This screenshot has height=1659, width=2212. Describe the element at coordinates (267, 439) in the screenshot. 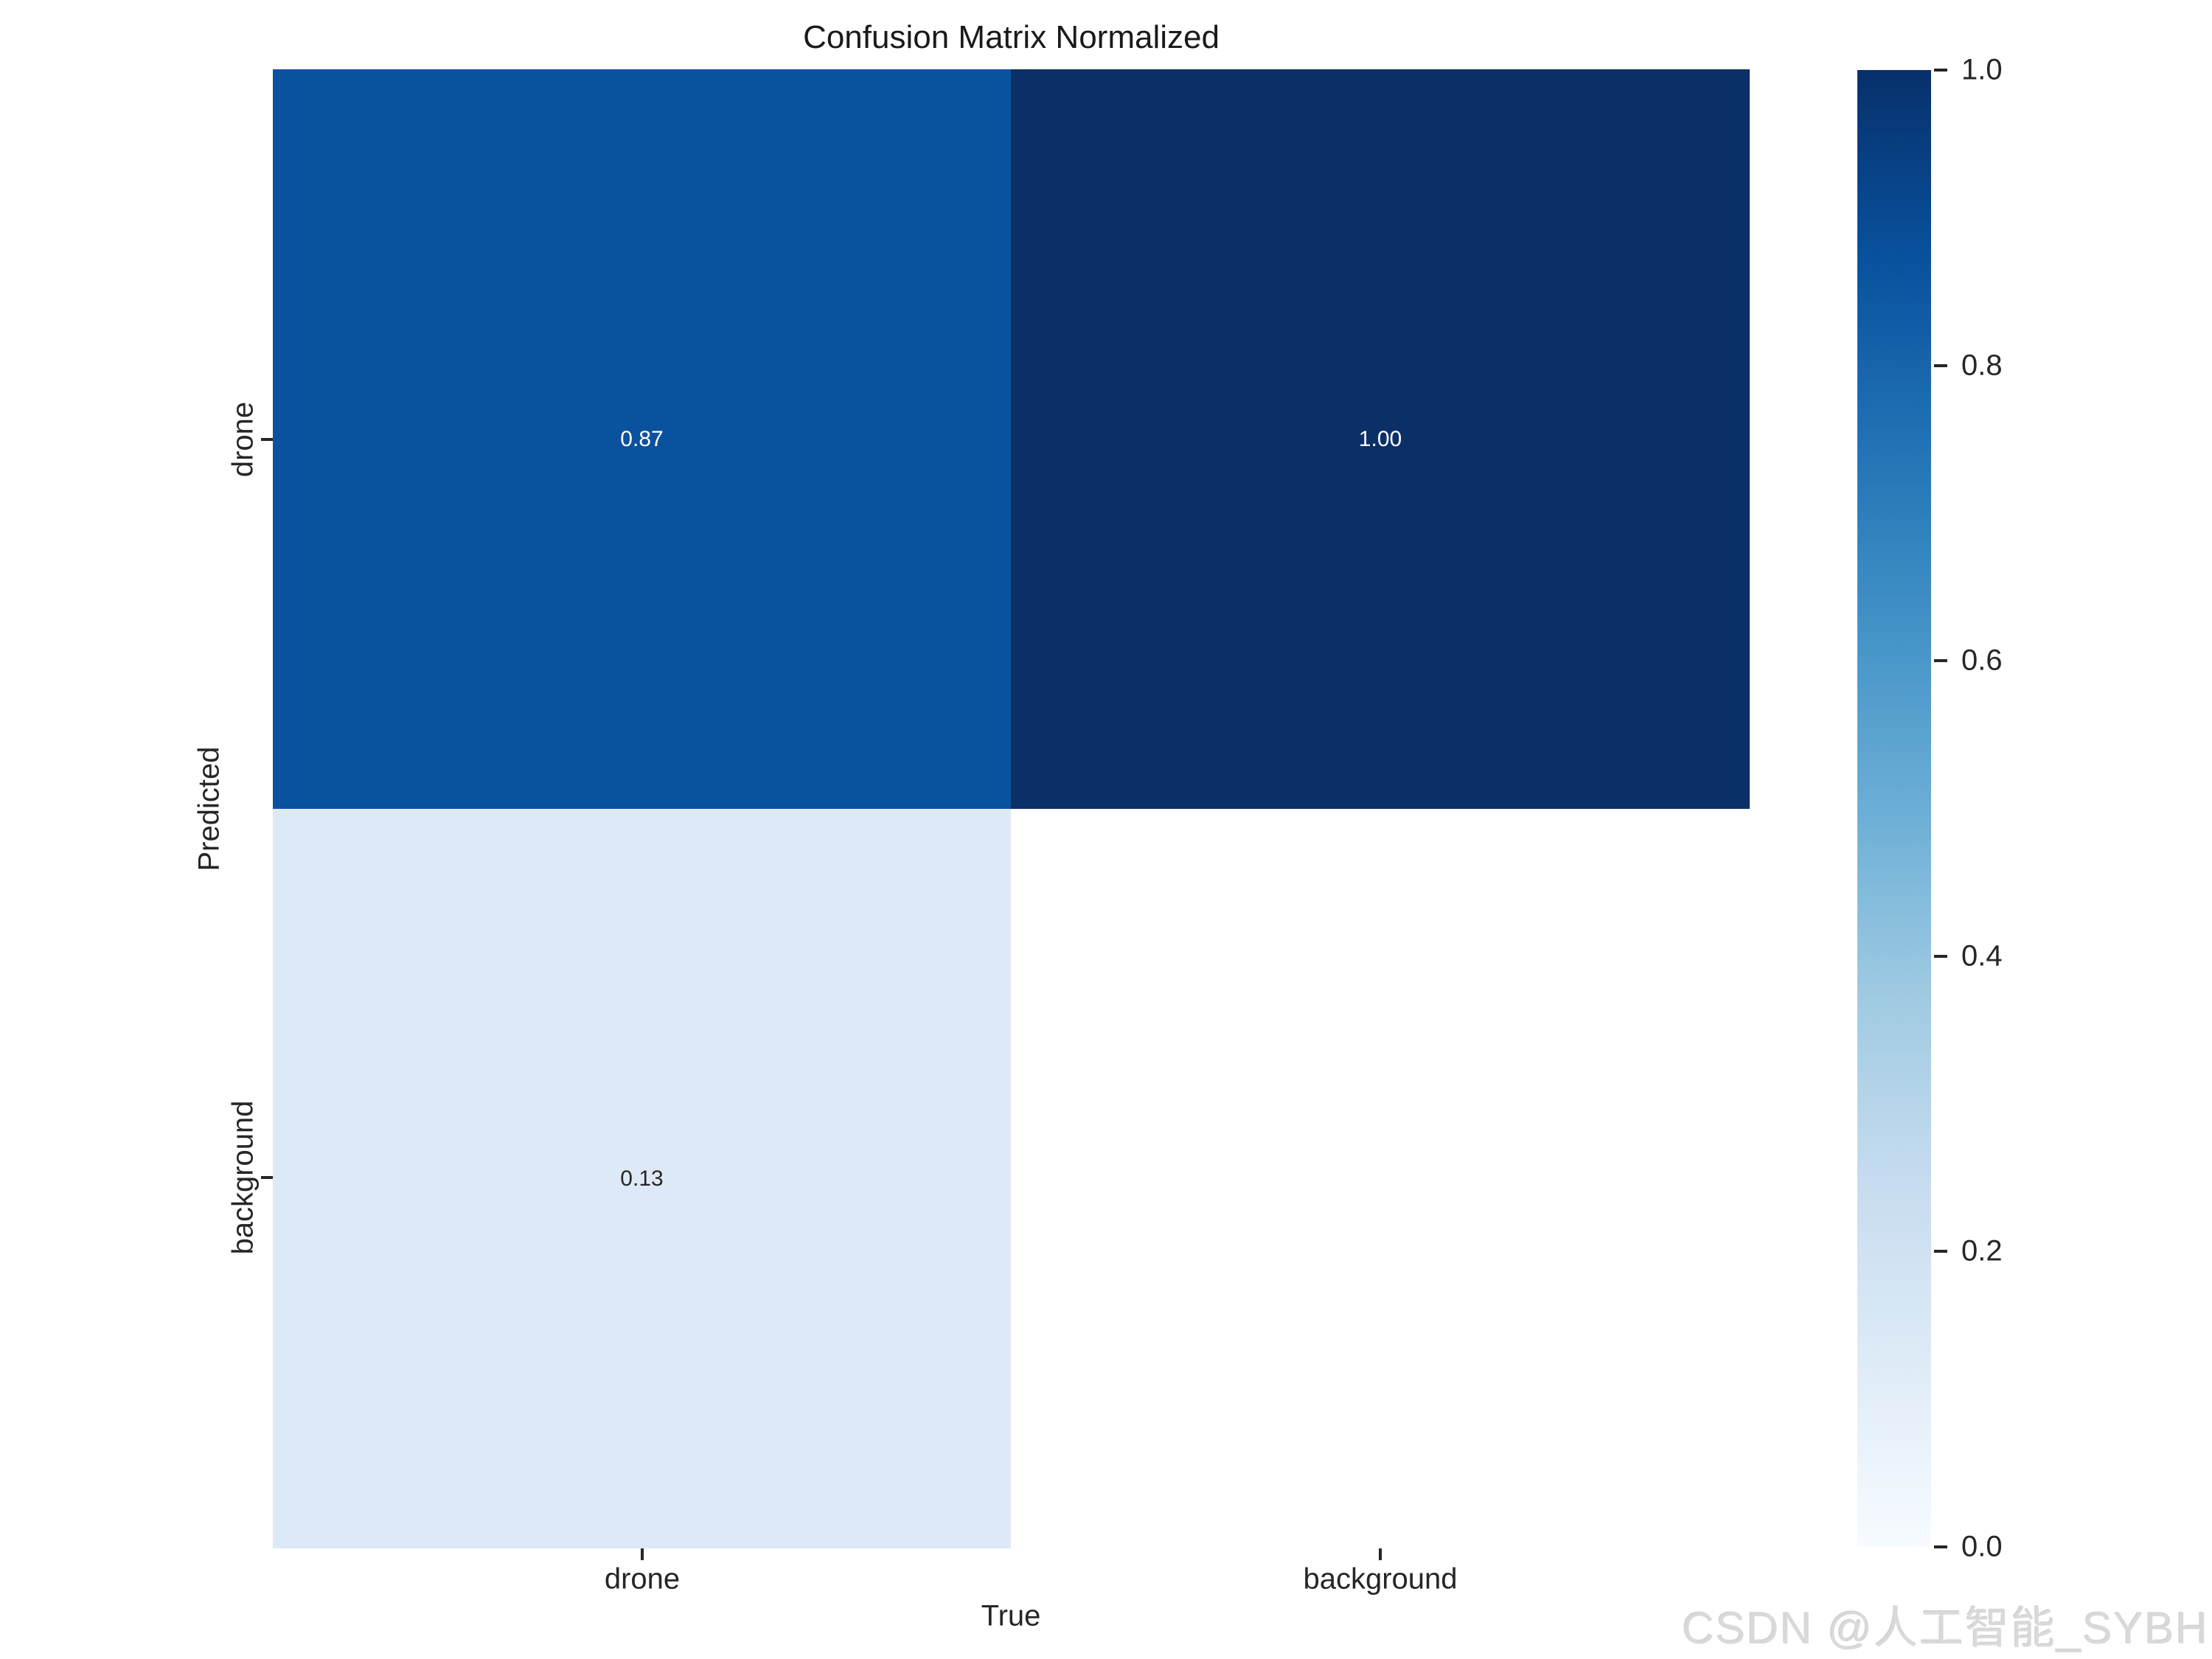

I see `y-tick-mark-drone` at that location.